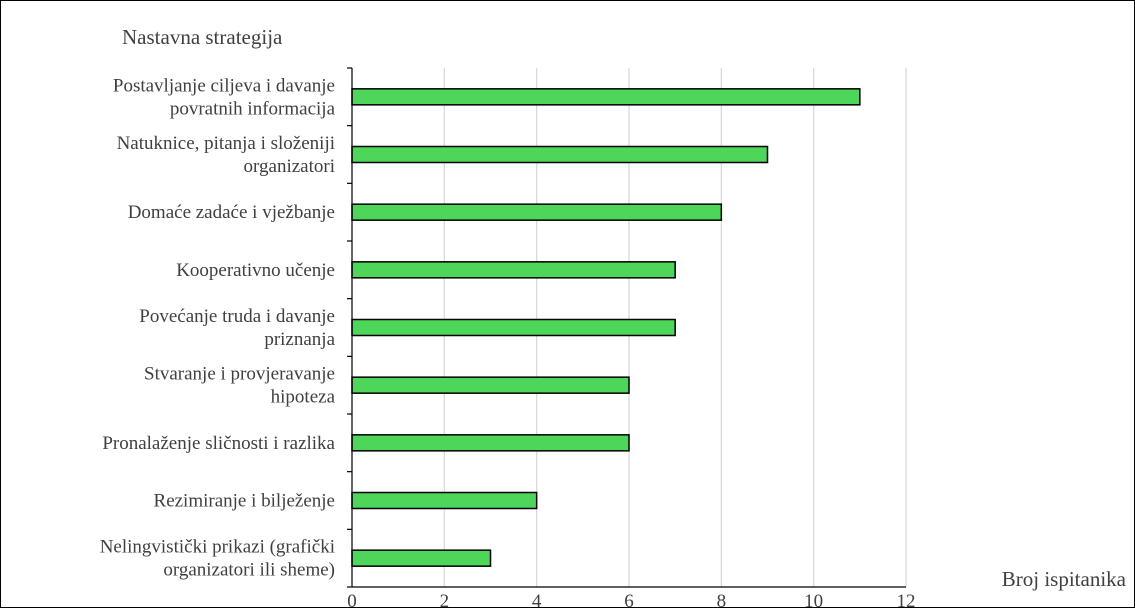  What do you see at coordinates (906, 600) in the screenshot?
I see `x-tick-label: 12` at bounding box center [906, 600].